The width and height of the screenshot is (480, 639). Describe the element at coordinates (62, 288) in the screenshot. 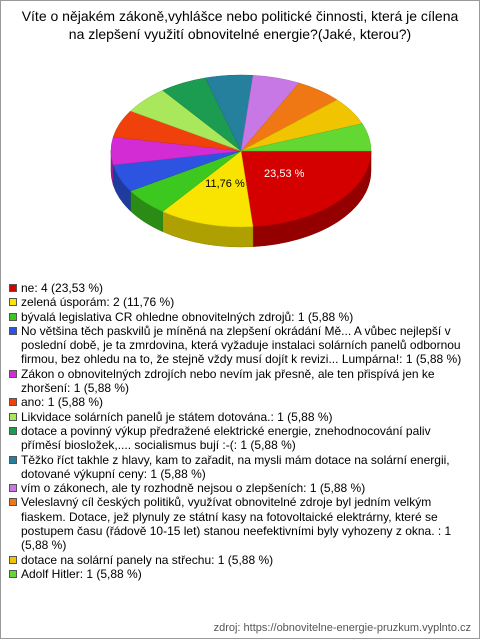

I see `legend-label: ne: 4 (23,53 %)` at that location.